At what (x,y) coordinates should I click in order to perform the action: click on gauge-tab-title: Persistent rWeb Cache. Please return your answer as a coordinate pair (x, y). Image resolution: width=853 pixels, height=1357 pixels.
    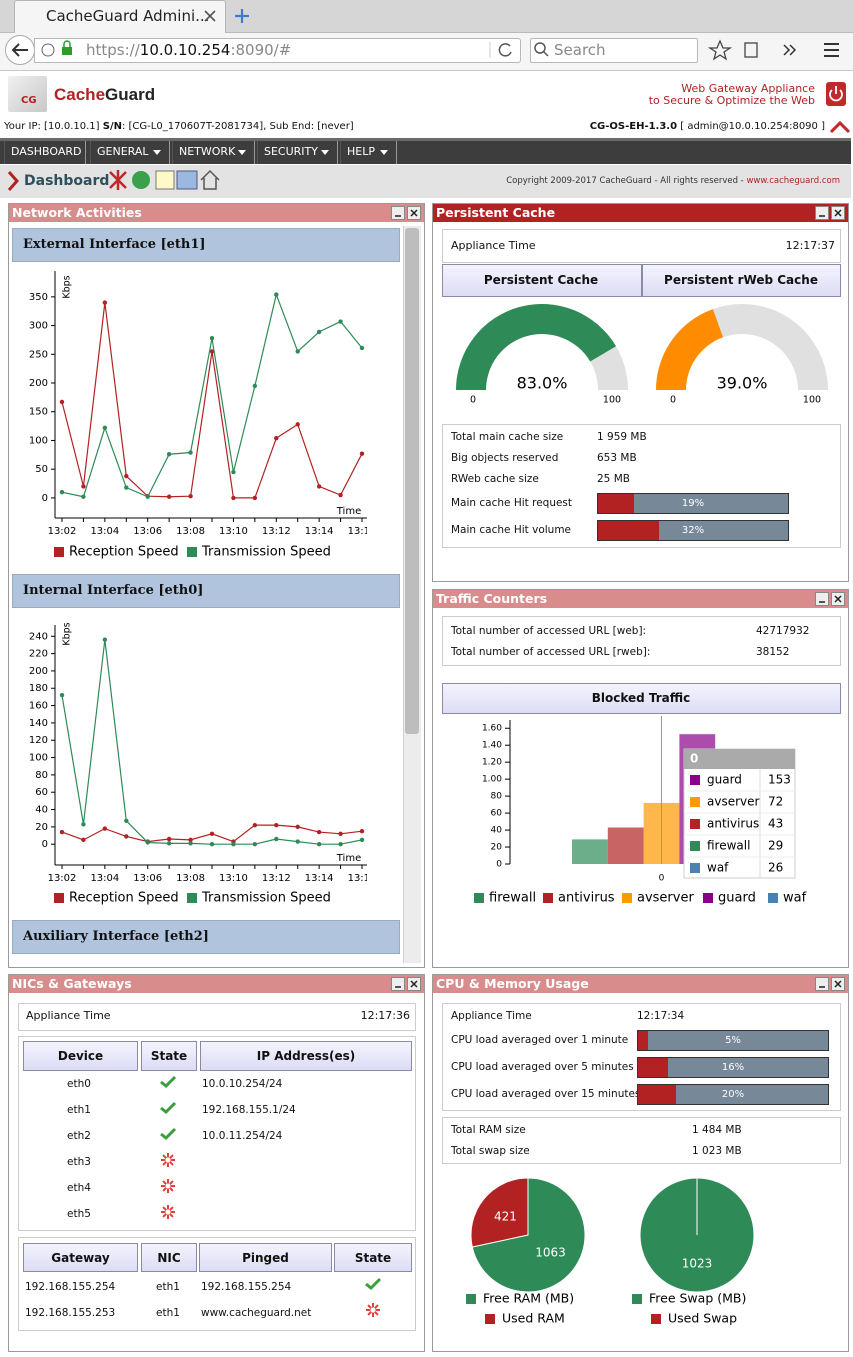
    Looking at the image, I should click on (741, 280).